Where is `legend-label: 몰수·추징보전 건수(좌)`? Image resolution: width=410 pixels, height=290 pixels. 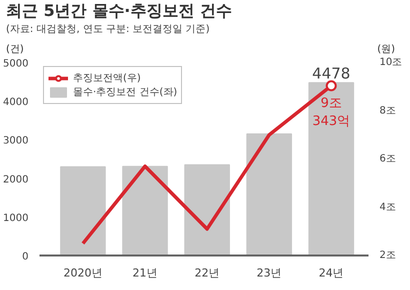 legend-label: 몰수·추징보전 건수(좌) is located at coordinates (125, 92).